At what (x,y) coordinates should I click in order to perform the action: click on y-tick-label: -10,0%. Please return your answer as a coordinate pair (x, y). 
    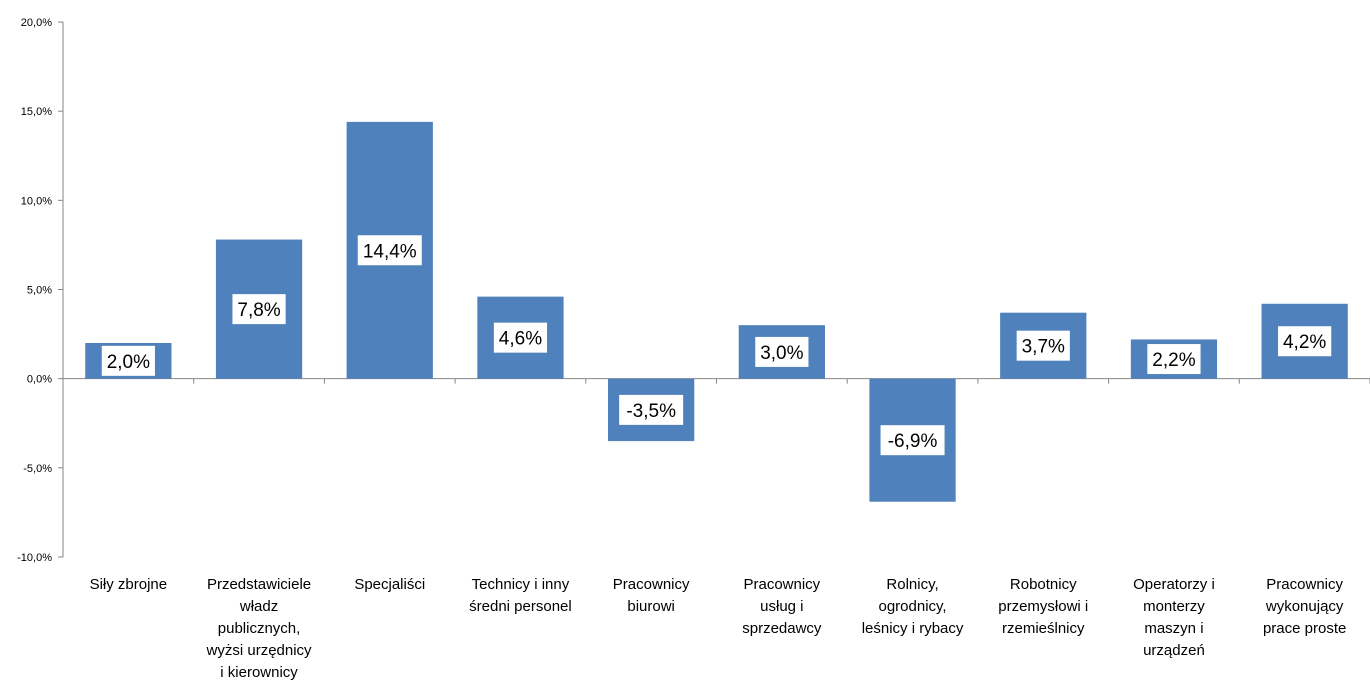
    Looking at the image, I should click on (34, 558).